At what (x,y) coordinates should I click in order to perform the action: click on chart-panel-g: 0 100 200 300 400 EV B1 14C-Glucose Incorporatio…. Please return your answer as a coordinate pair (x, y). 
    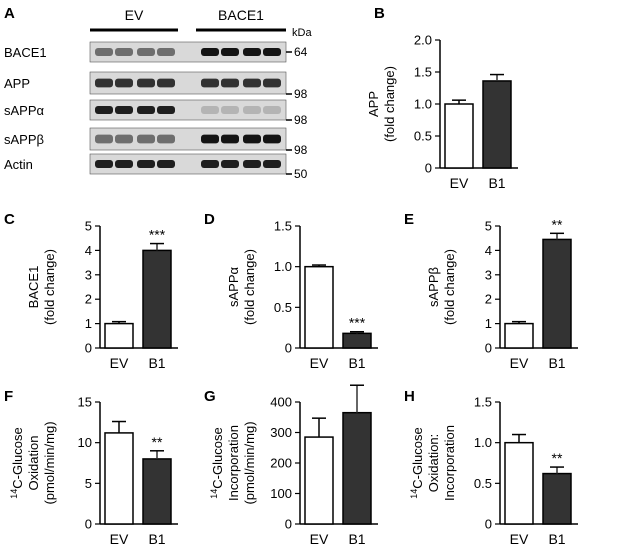
    Looking at the image, I should click on (293, 465).